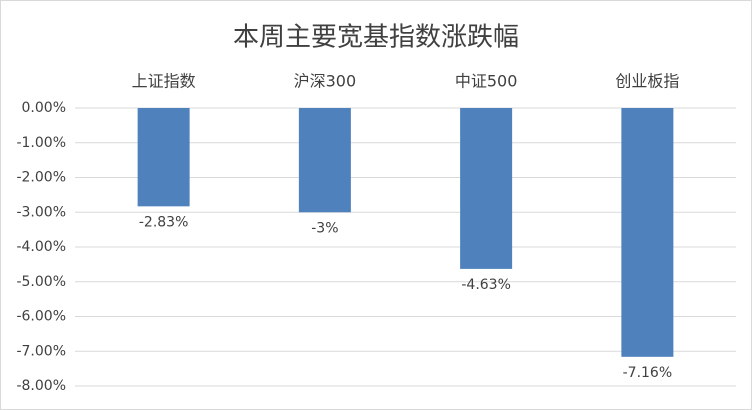 The width and height of the screenshot is (752, 410). Describe the element at coordinates (324, 228) in the screenshot. I see `value-label: -3%` at that location.